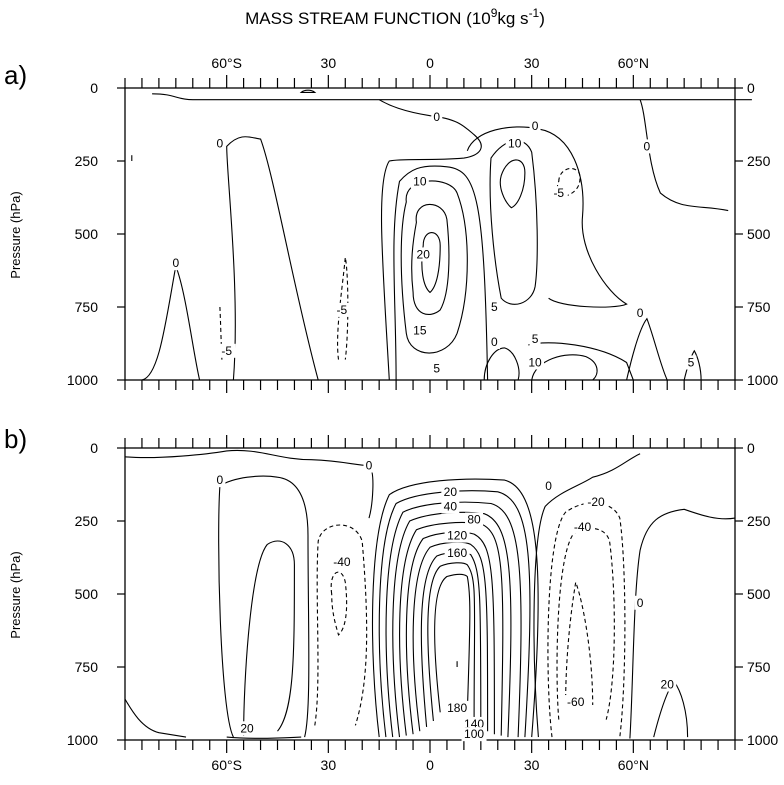 The height and width of the screenshot is (785, 784). Describe the element at coordinates (759, 667) in the screenshot. I see `y-tick-label-right: 750` at that location.